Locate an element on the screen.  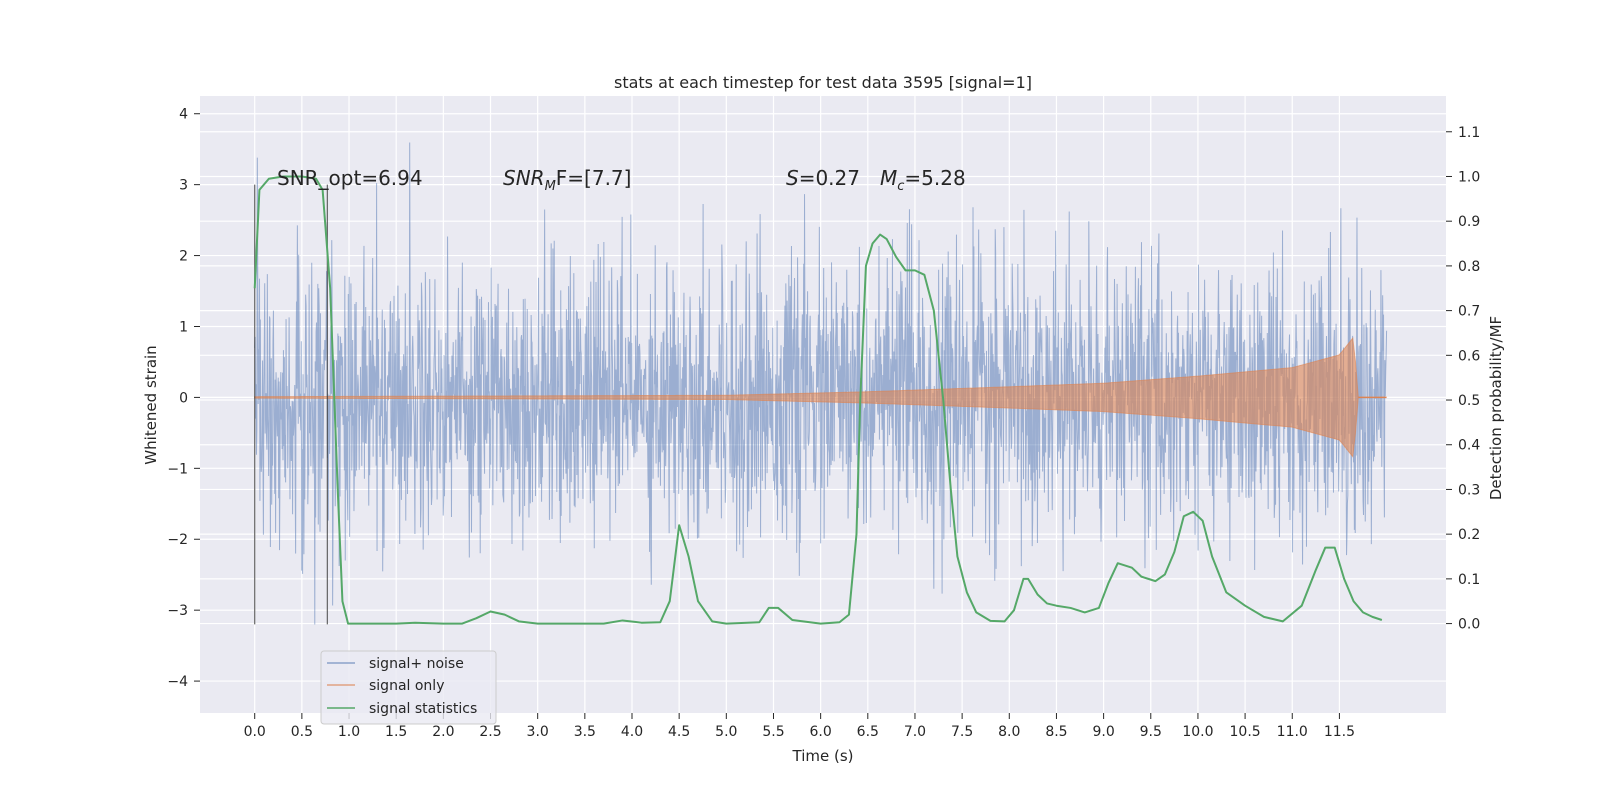
y-tick-label: −4 is located at coordinates (177, 682).